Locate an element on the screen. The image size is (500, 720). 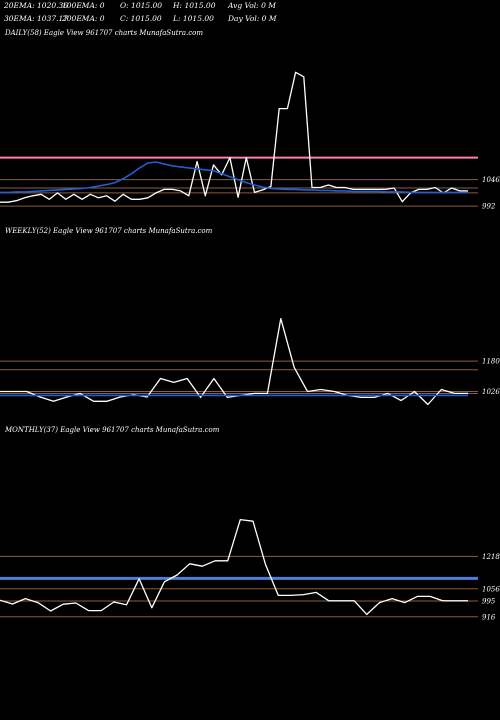
daily-ema-line is located at coordinates (234, 177).